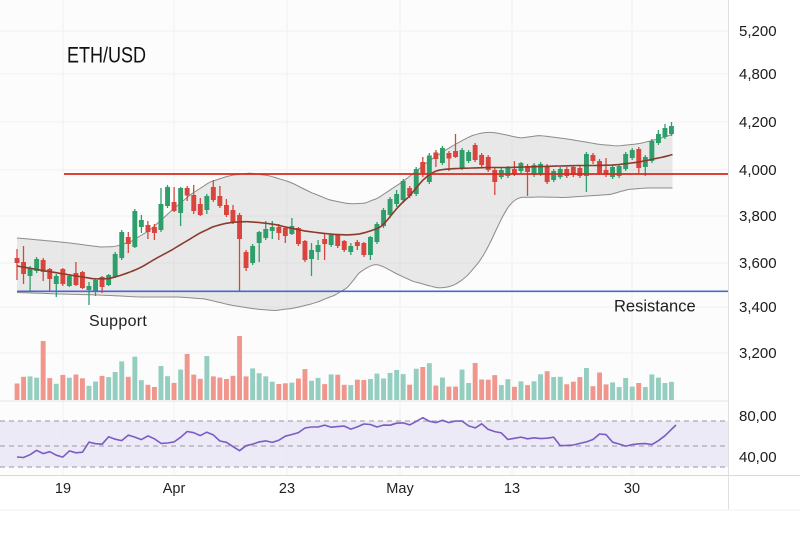 This screenshot has width=800, height=538. What do you see at coordinates (758, 307) in the screenshot?
I see `svg-text: 3,400` at bounding box center [758, 307].